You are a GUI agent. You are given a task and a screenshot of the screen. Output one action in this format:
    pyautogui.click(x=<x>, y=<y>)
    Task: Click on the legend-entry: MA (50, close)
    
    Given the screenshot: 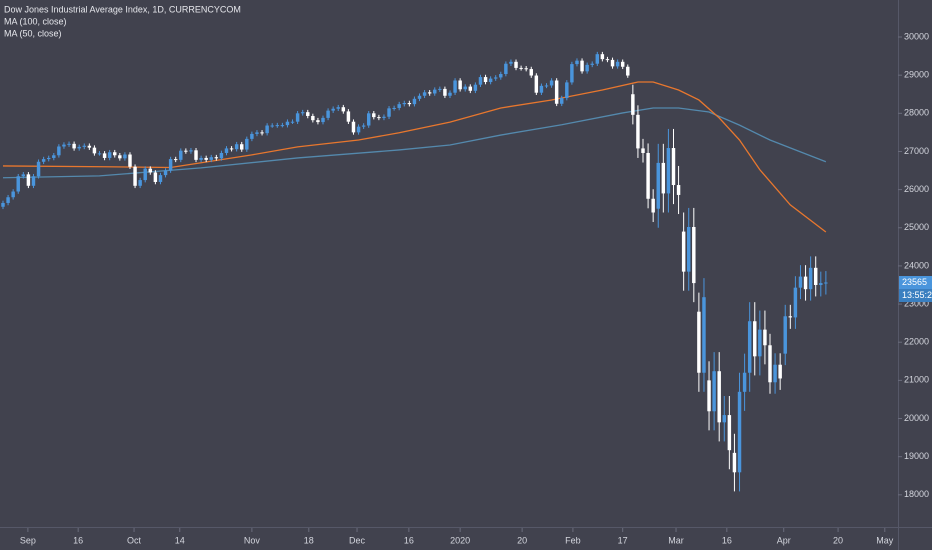 What is the action you would take?
    pyautogui.click(x=33, y=33)
    